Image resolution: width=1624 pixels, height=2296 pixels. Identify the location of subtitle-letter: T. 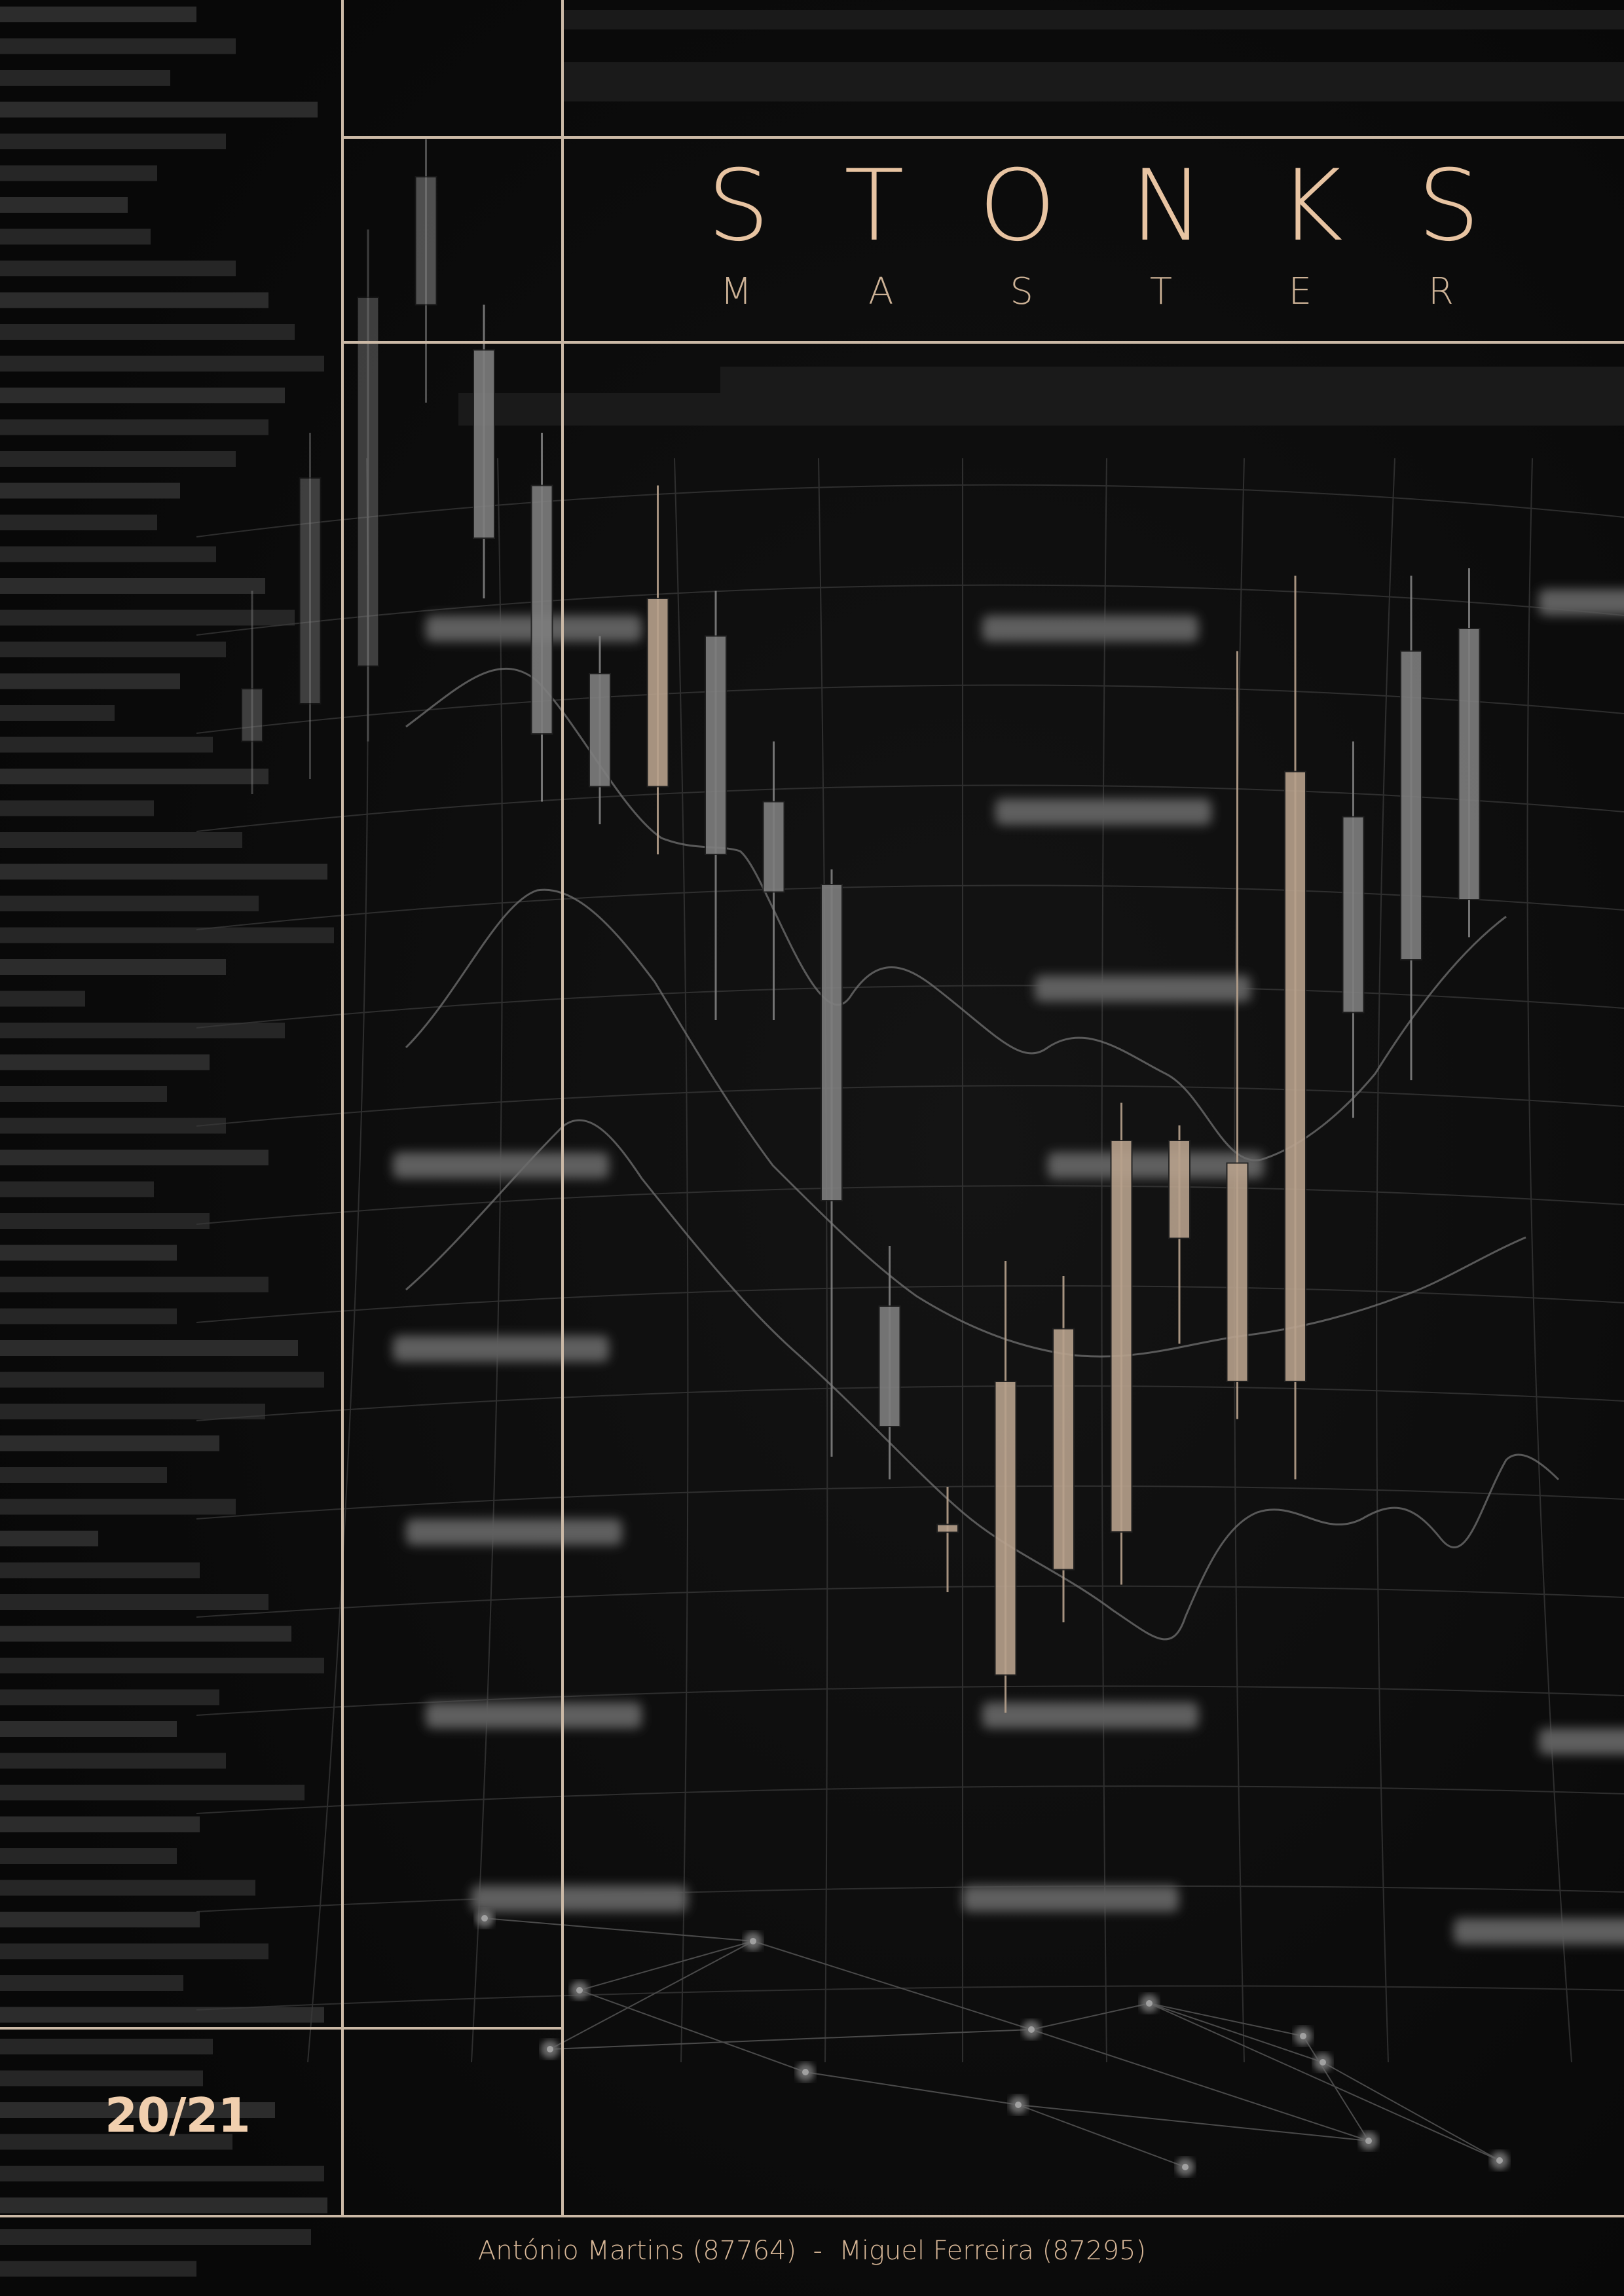
(1160, 291).